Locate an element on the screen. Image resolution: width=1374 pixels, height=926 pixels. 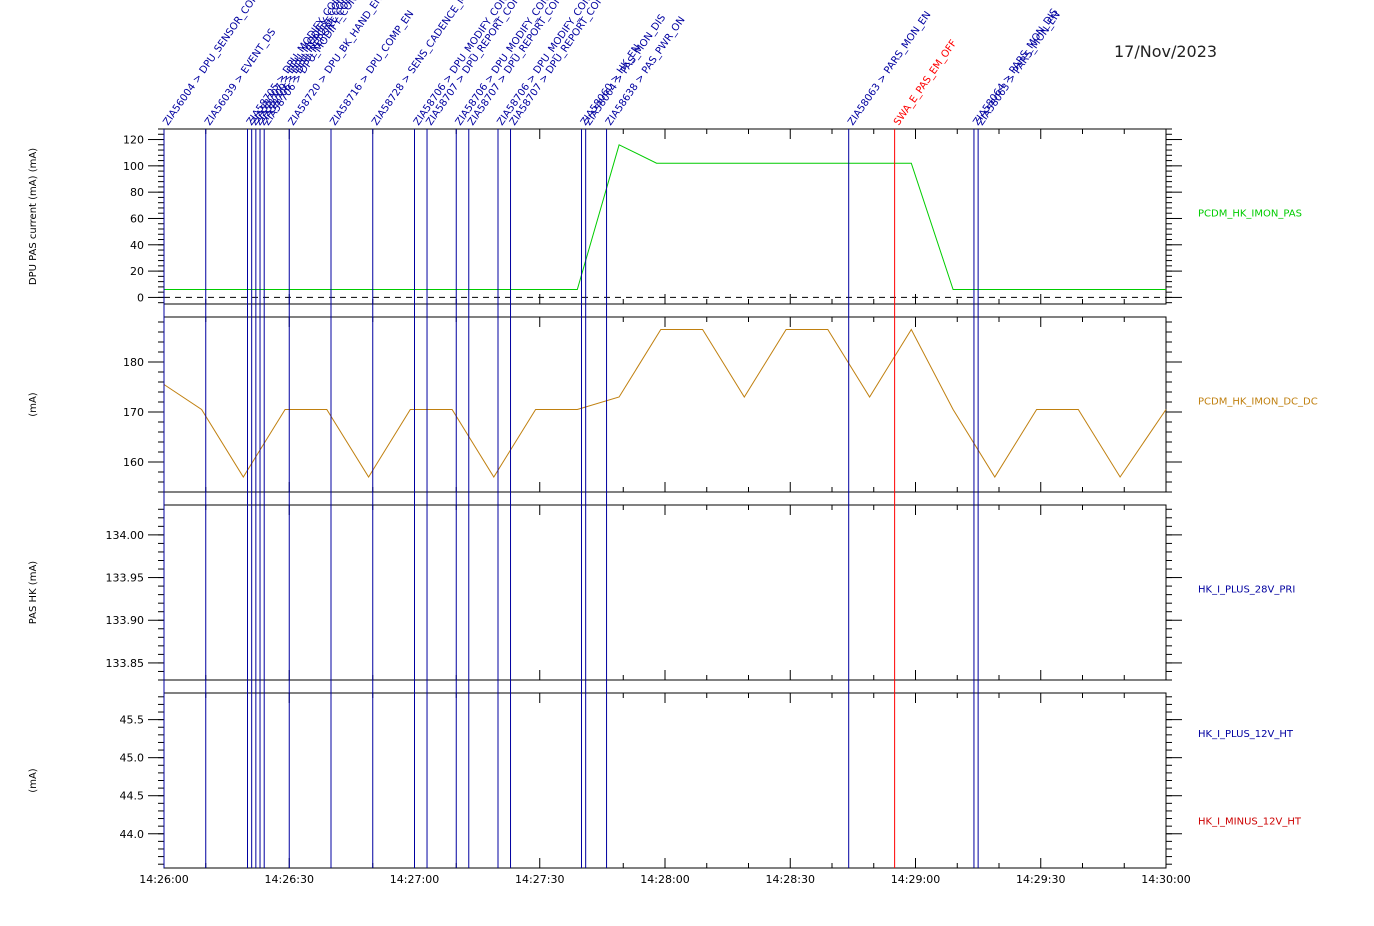
date-label: 17/Nov/2023 is located at coordinates (1166, 51).